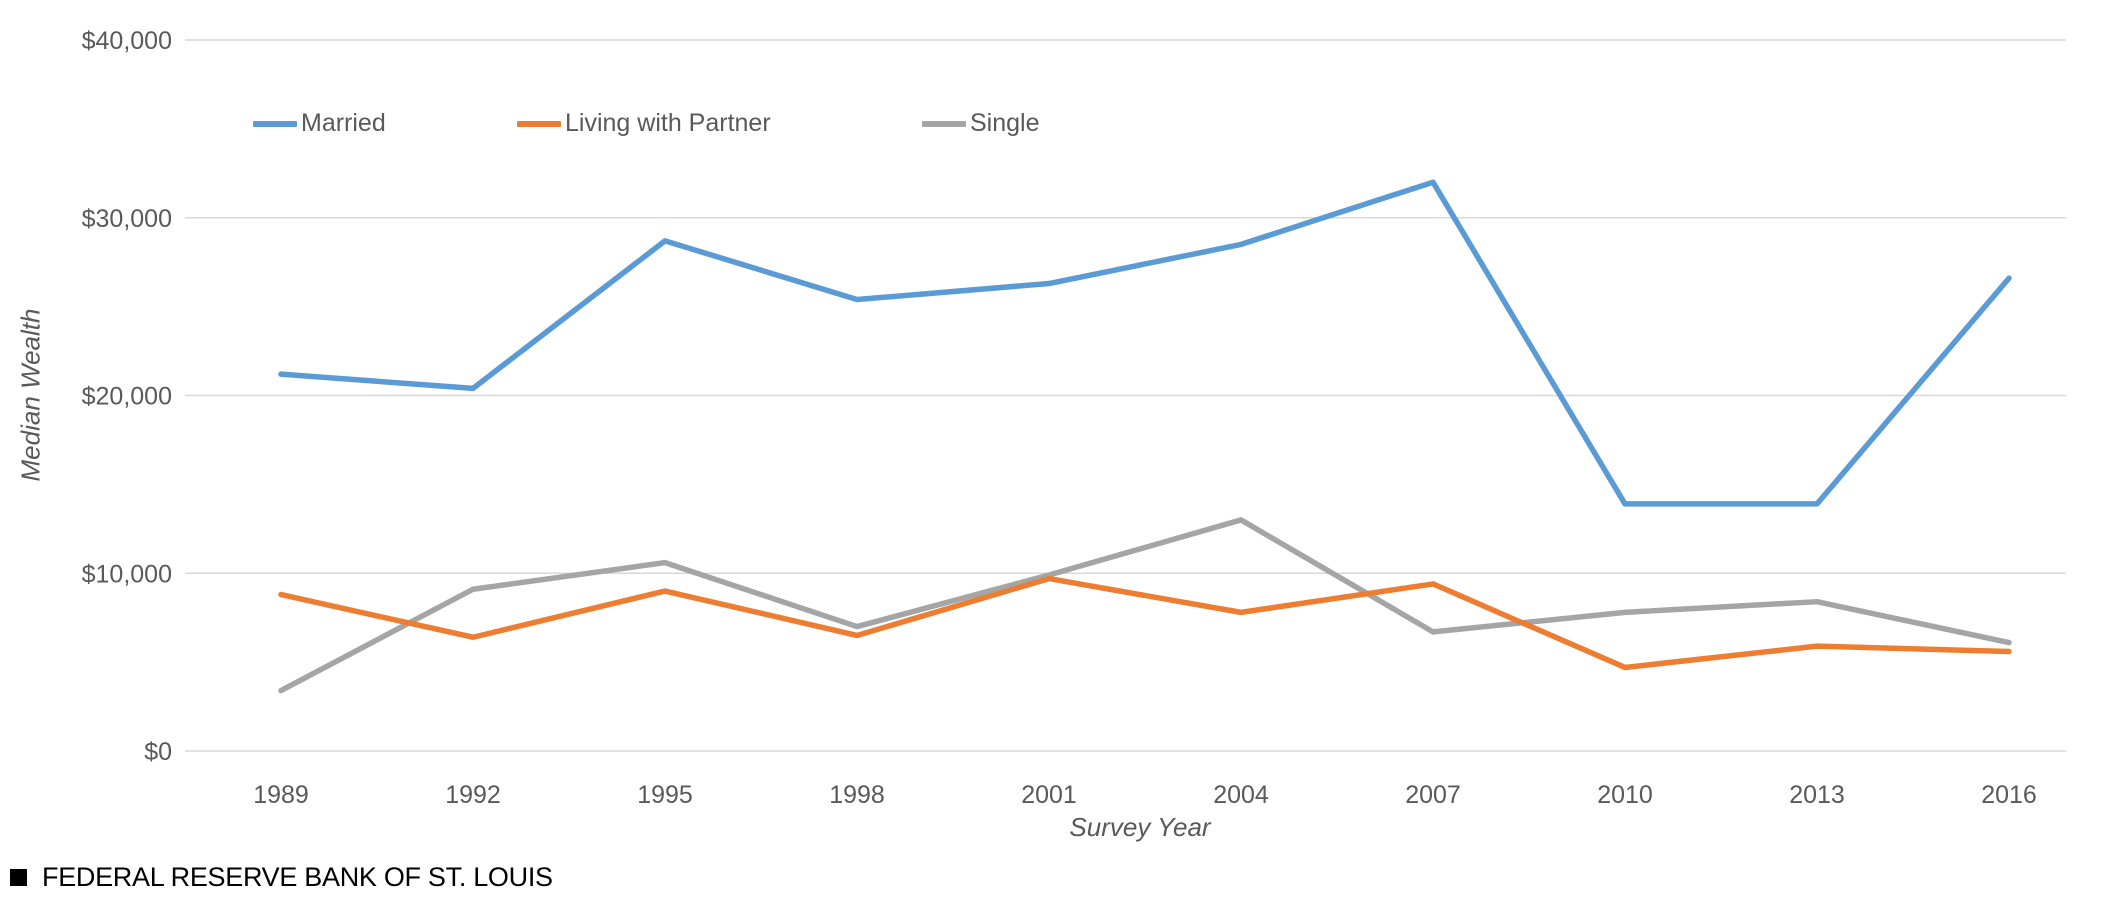 The height and width of the screenshot is (905, 2105). Describe the element at coordinates (1145, 623) in the screenshot. I see `series-line-living-with-partner` at that location.